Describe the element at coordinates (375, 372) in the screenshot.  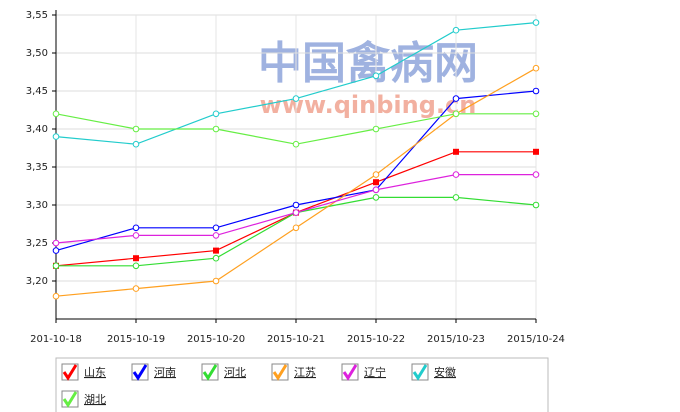
I see `legend-label: 辽宁` at that location.